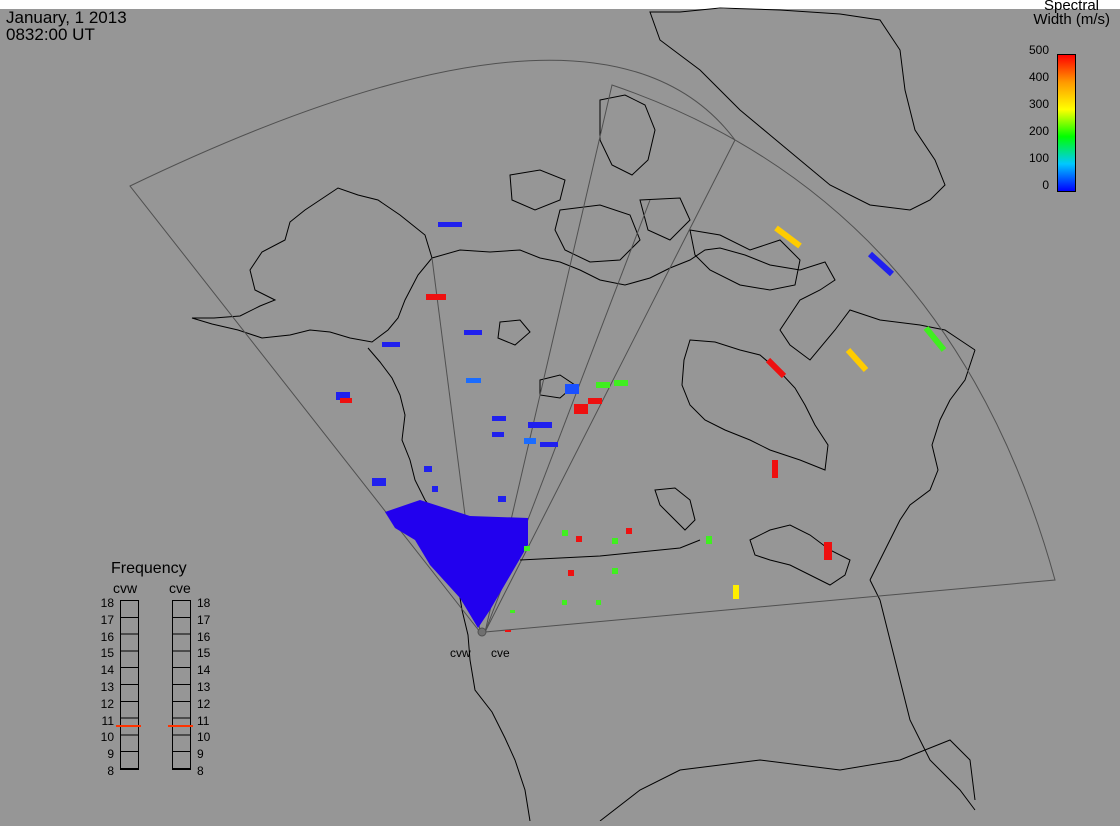 This screenshot has height=826, width=1120. Describe the element at coordinates (312, 265) in the screenshot. I see `alaska-outline` at that location.